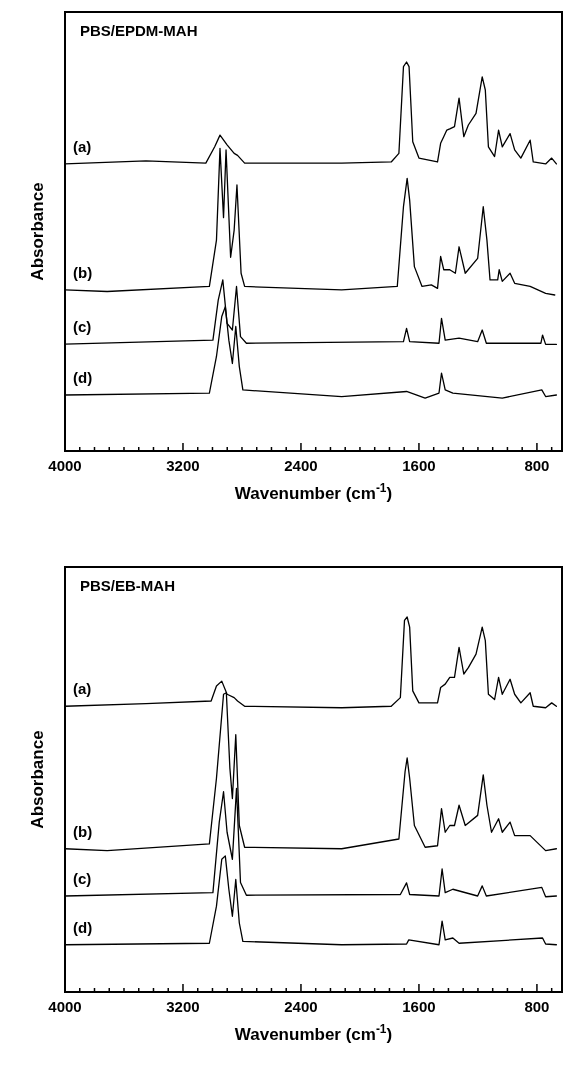 This screenshot has width=569, height=1078. Describe the element at coordinates (139, 30) in the screenshot. I see `chart-title: PBS/EPDM-MAH` at that location.